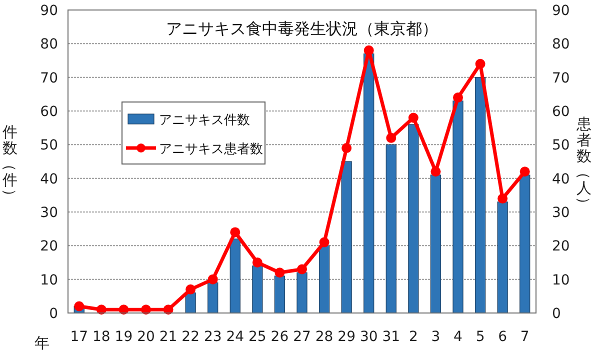  What do you see at coordinates (347, 337) in the screenshot?
I see `x-tick-label: 29` at bounding box center [347, 337].